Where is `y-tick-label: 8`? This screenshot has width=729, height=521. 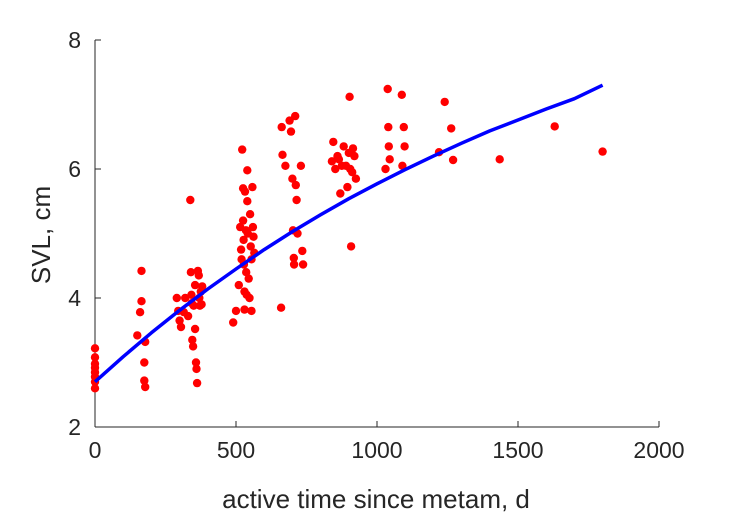
y-tick-label: 8 is located at coordinates (74, 40).